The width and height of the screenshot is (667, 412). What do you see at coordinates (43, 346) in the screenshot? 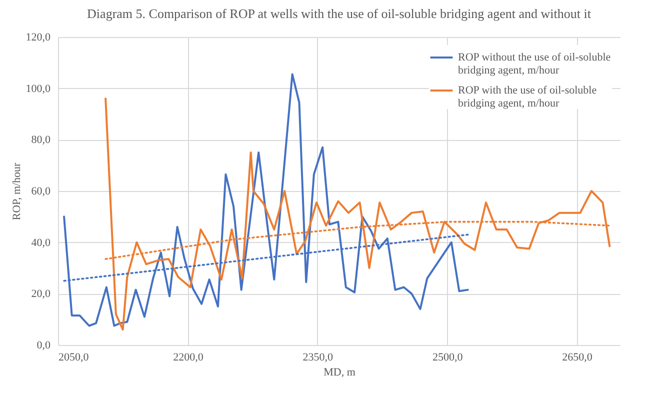
I see `y-tick-label: 0,0` at bounding box center [43, 346].